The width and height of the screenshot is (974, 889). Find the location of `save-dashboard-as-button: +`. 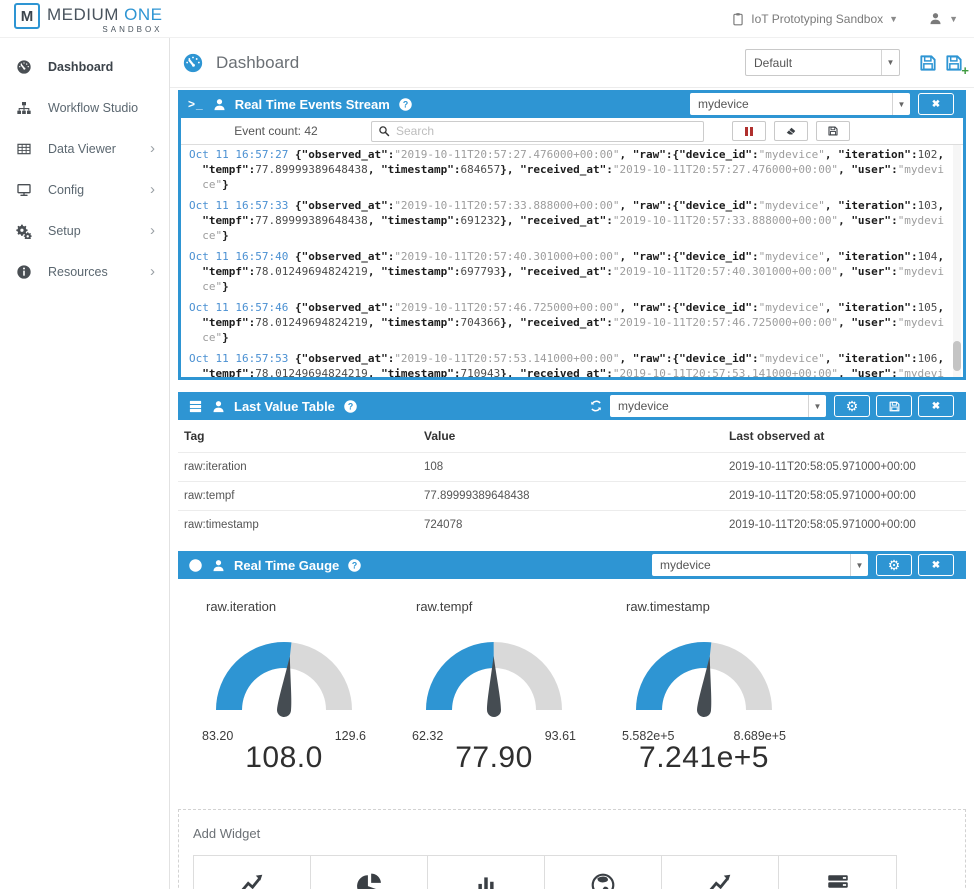

save-dashboard-as-button: + is located at coordinates (956, 65).